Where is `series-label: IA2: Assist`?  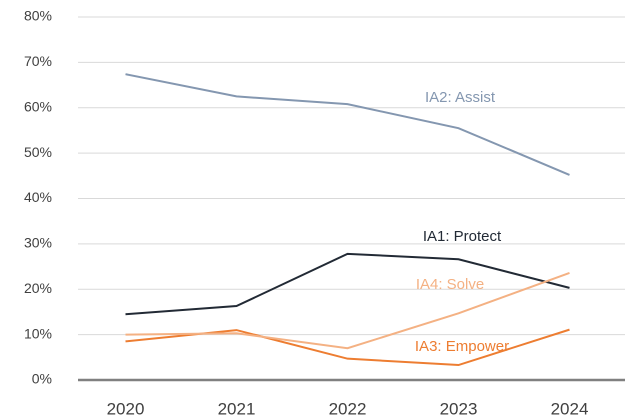
series-label: IA2: Assist is located at coordinates (460, 97).